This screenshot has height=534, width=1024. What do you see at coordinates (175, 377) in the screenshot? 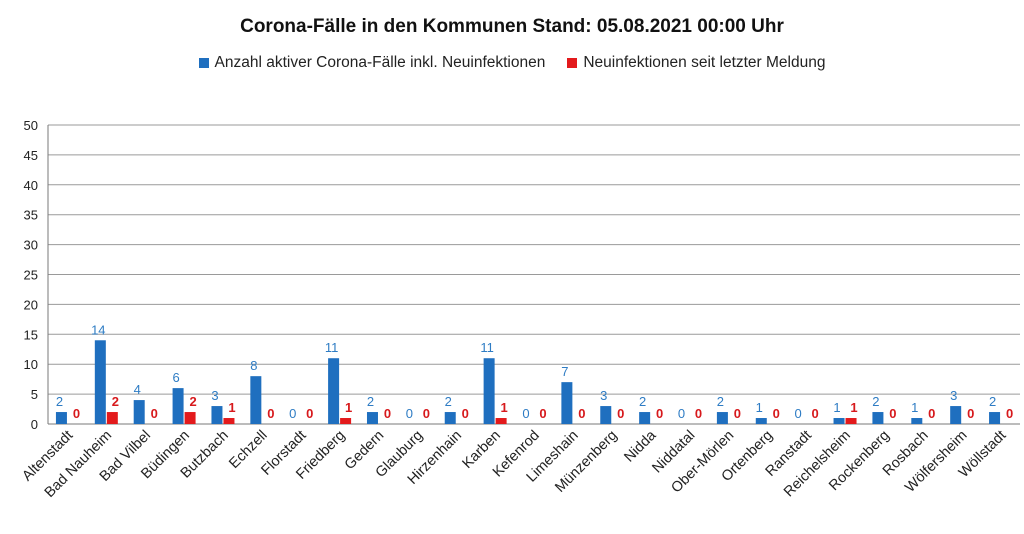
I see `data-label-active: 6` at bounding box center [175, 377].